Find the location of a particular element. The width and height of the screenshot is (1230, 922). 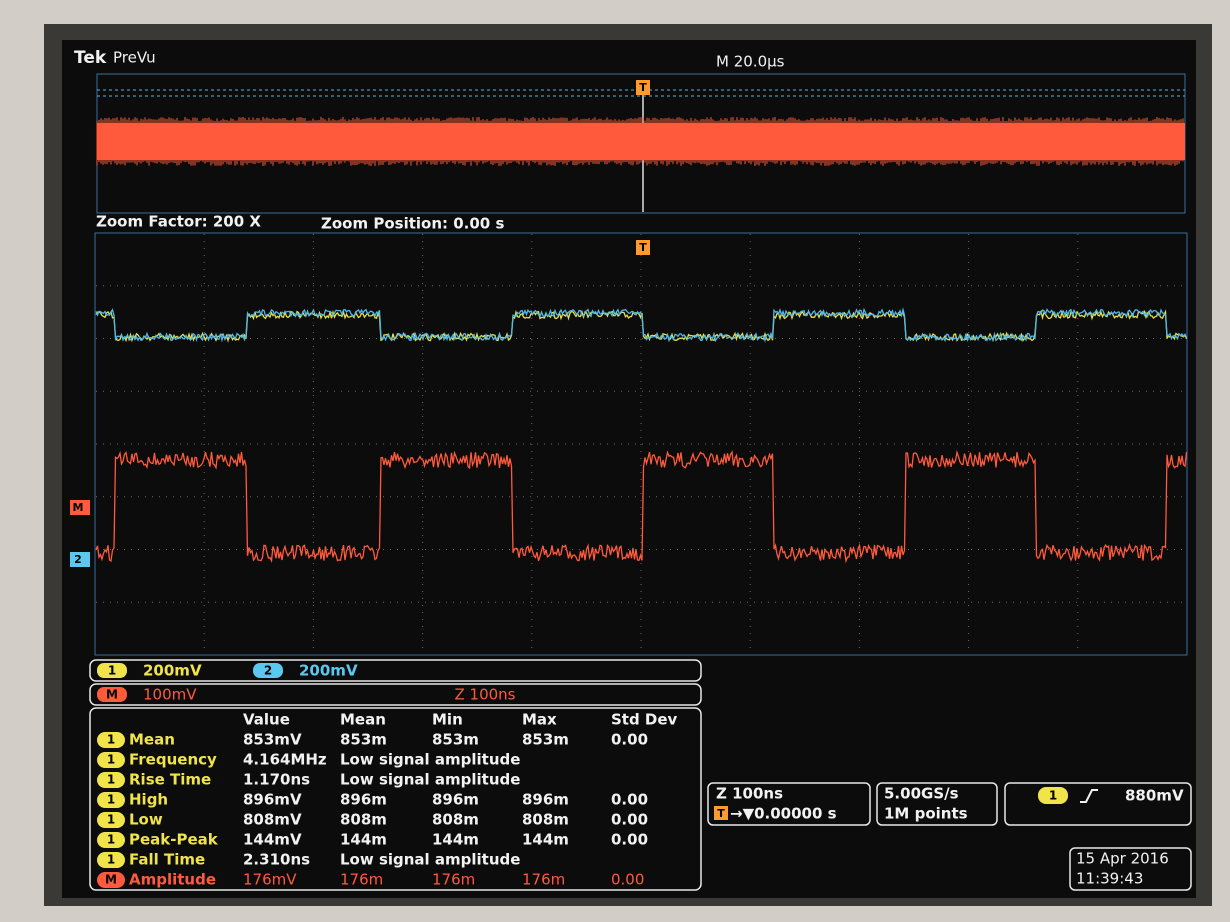

measurement-cell: 1.170ns is located at coordinates (276, 780).